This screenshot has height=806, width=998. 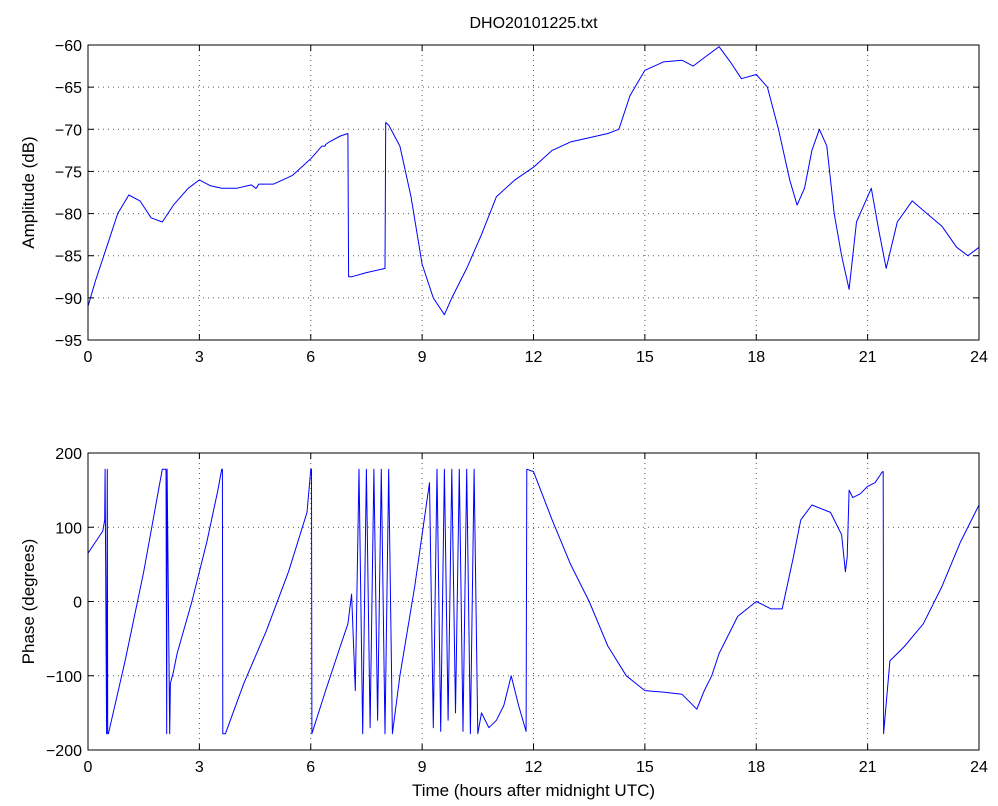 What do you see at coordinates (68, 215) in the screenshot?
I see `amplitude-ytick-label: −80` at bounding box center [68, 215].